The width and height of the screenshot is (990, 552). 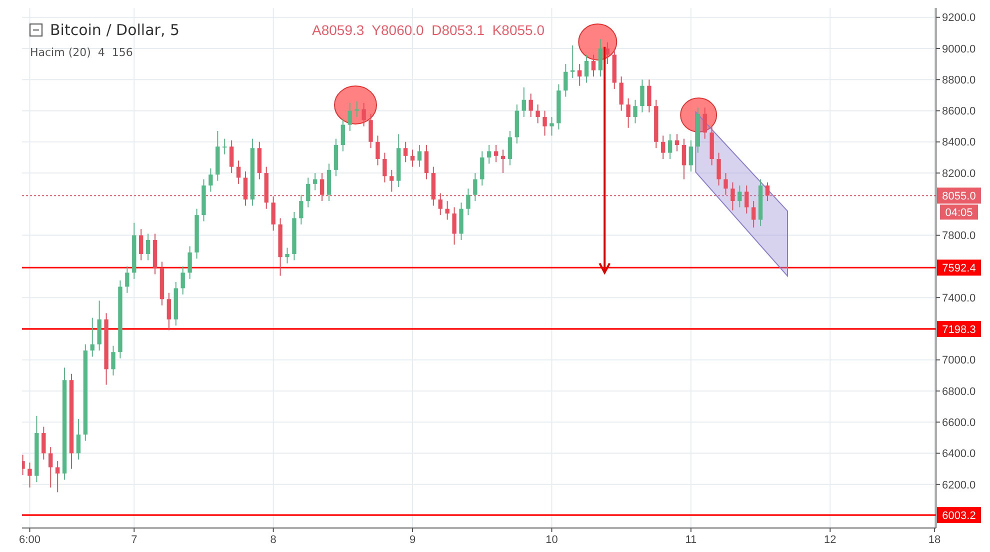 What do you see at coordinates (691, 540) in the screenshot?
I see `x-tick-label: 11` at bounding box center [691, 540].